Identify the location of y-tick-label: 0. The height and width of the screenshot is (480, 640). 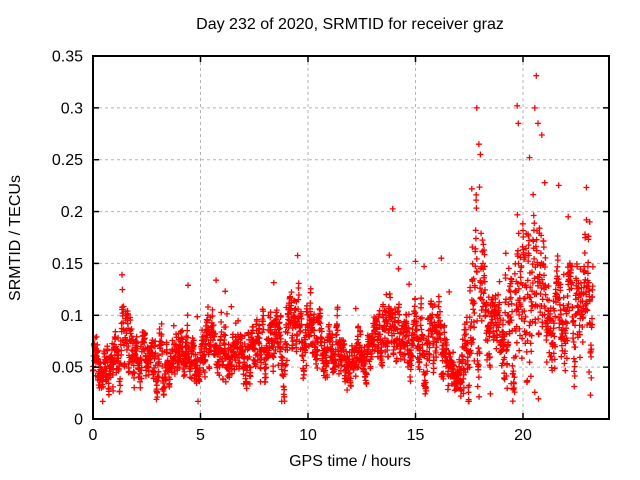
(78, 420).